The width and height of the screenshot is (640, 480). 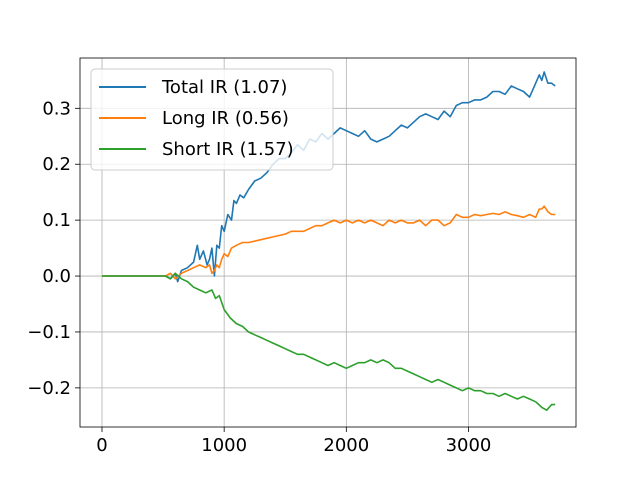 I want to click on y-axis-ticks: −0.2 −0.1 0.0 0.1 0.2 0.3, so click(x=53, y=248).